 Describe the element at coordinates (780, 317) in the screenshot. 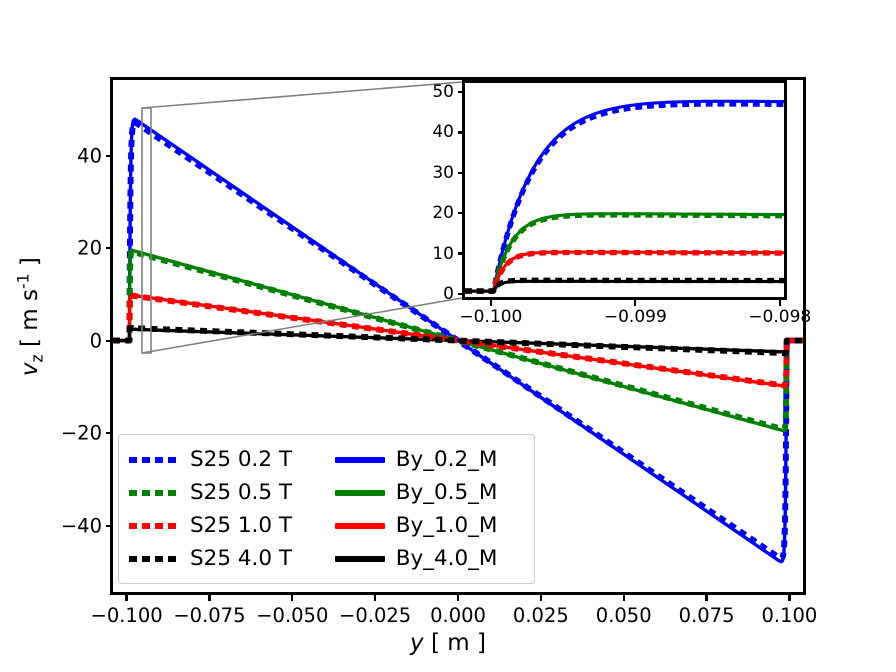

I see `inset-x-axis-tick-label: −0.098` at that location.